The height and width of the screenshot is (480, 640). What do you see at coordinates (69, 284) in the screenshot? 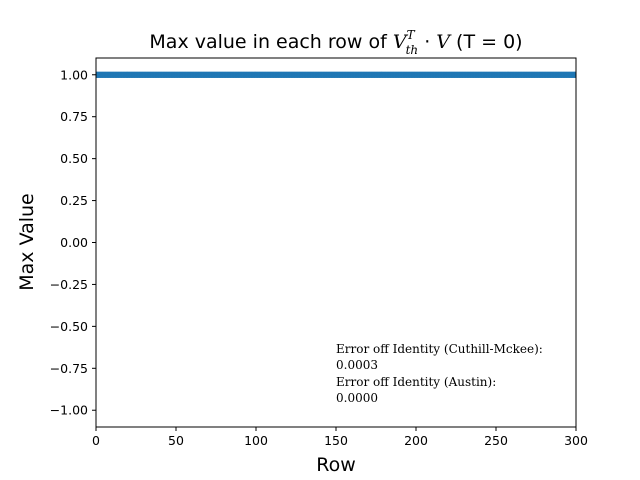
I see `y-tick-label: −0.25` at bounding box center [69, 284].